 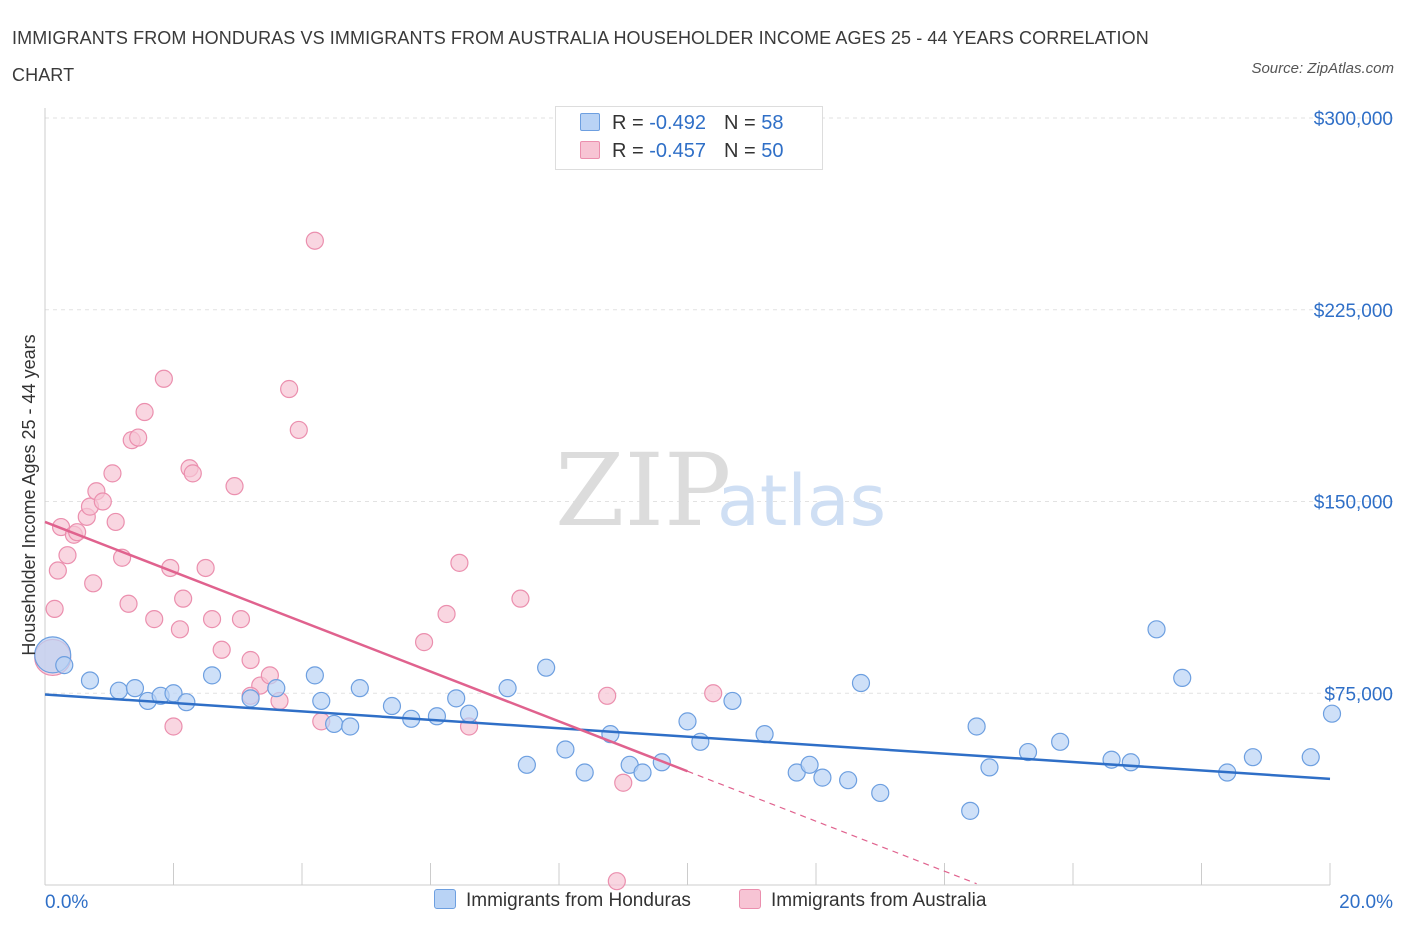 I want to click on stats-legend-row-australia: R = -0.457 N = 50, so click(x=681, y=153).